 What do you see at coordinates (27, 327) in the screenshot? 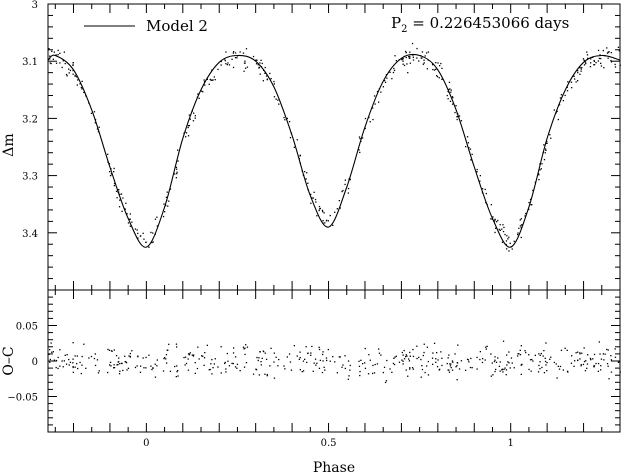
I see `y-tick-label: 0.05` at bounding box center [27, 327].